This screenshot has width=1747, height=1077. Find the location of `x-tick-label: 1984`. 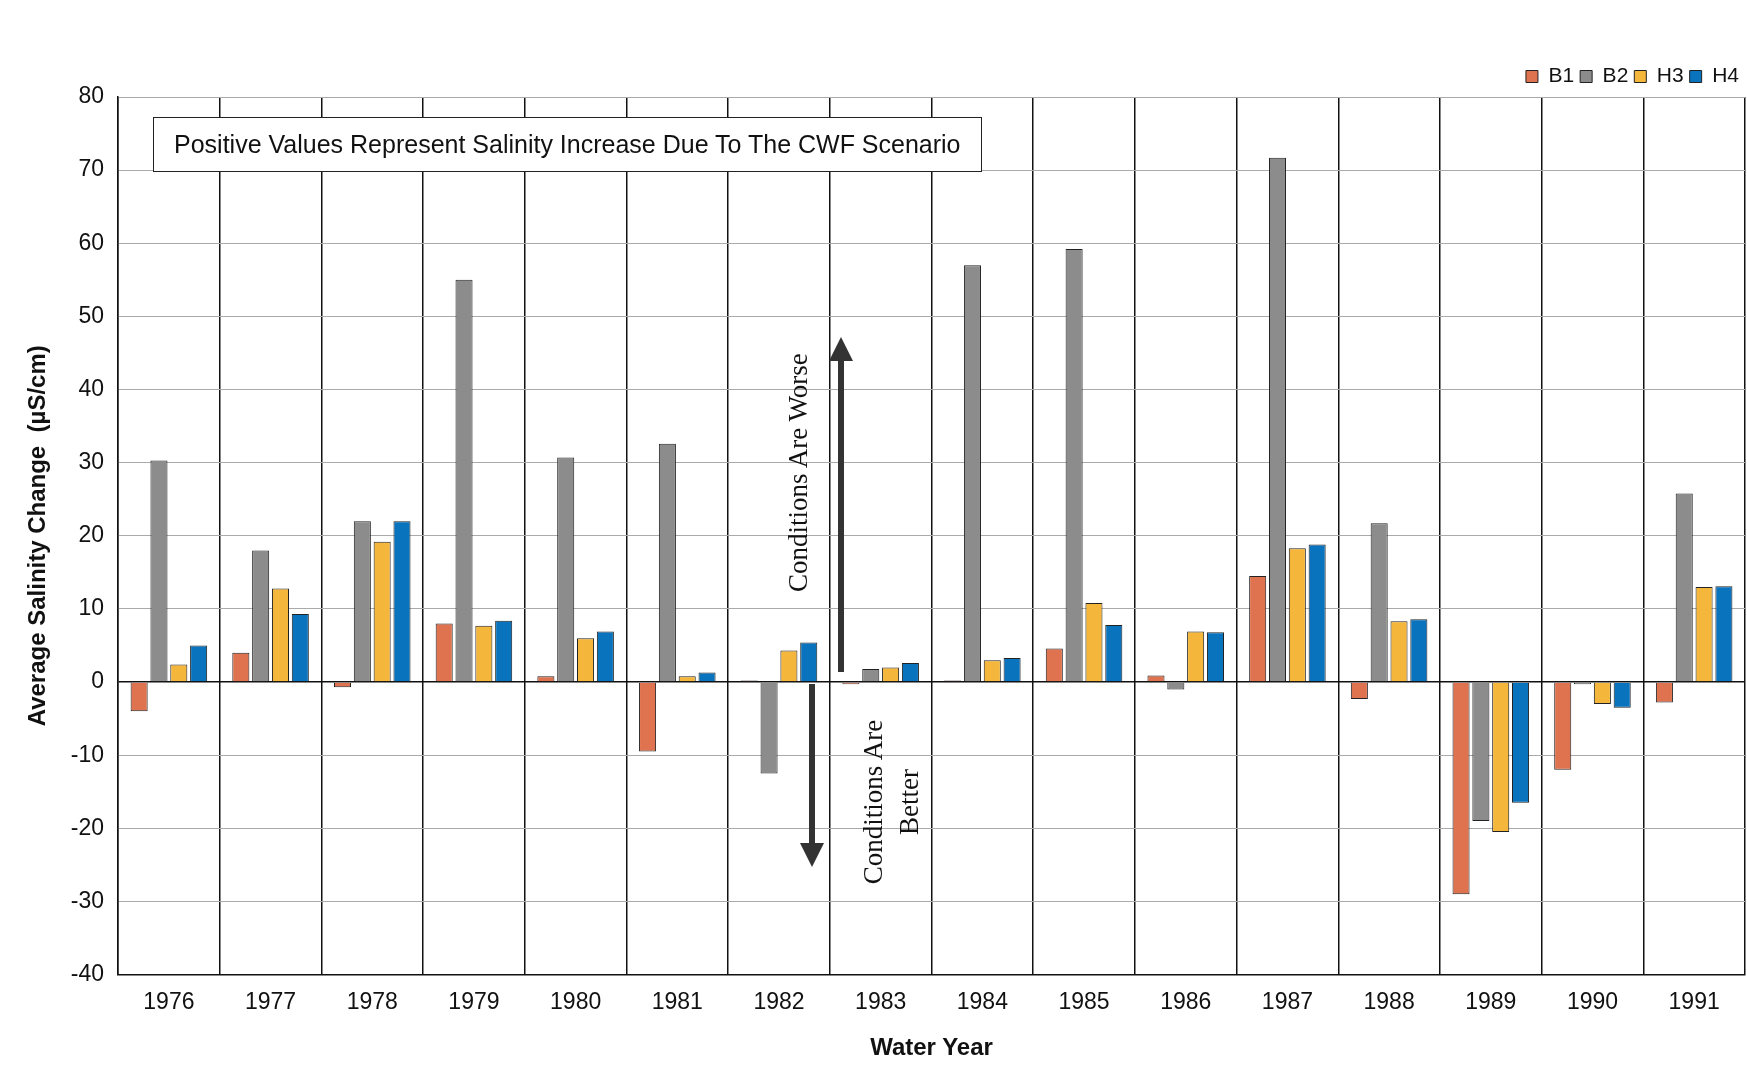

x-tick-label: 1984 is located at coordinates (982, 1000).